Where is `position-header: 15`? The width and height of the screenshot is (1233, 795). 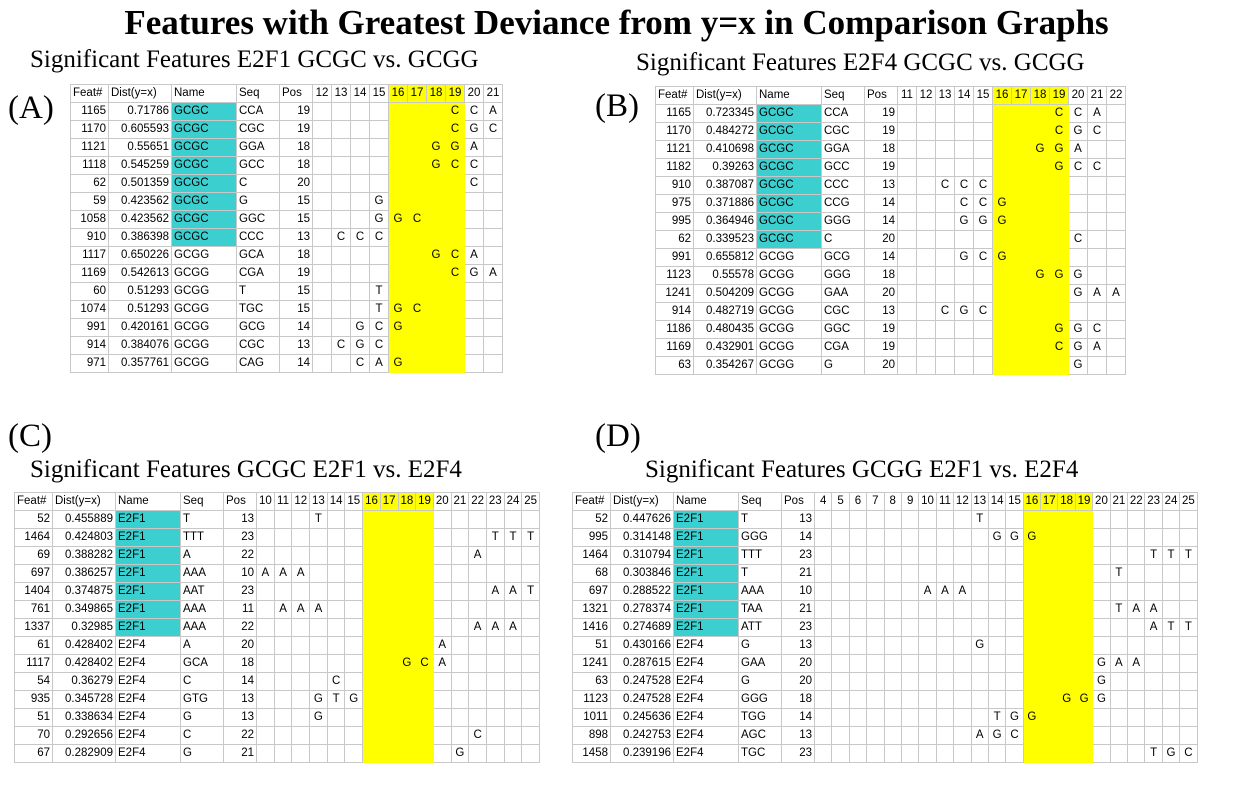
position-header: 15 is located at coordinates (354, 501).